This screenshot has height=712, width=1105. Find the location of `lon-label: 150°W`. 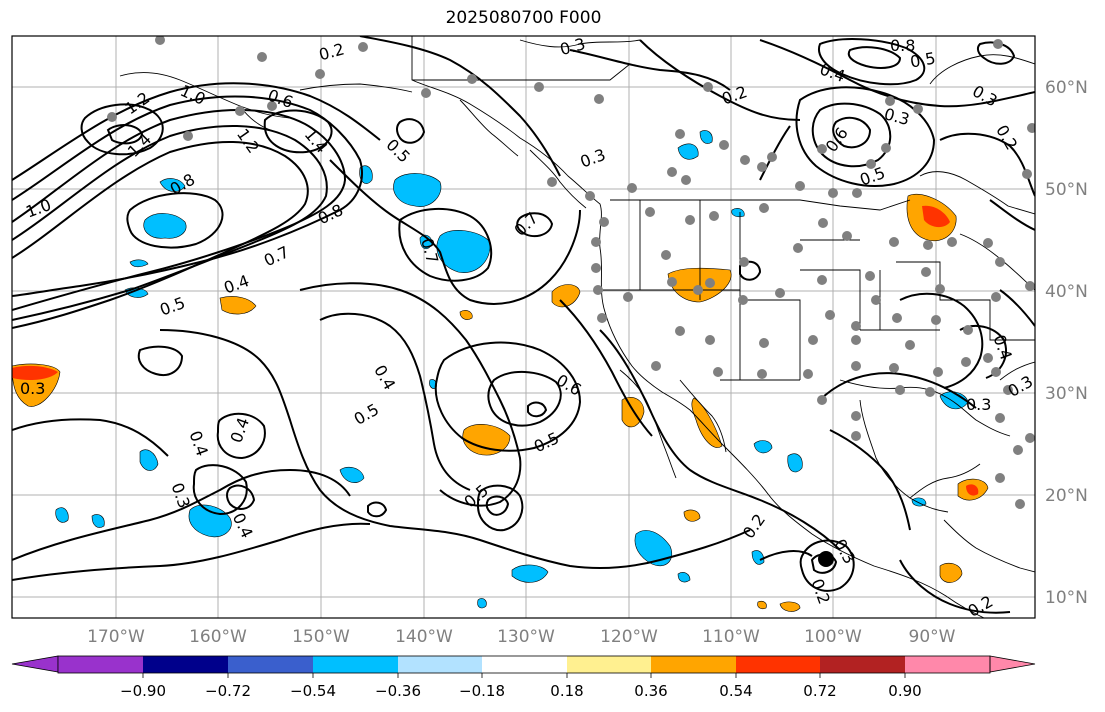

lon-label: 150°W is located at coordinates (321, 637).